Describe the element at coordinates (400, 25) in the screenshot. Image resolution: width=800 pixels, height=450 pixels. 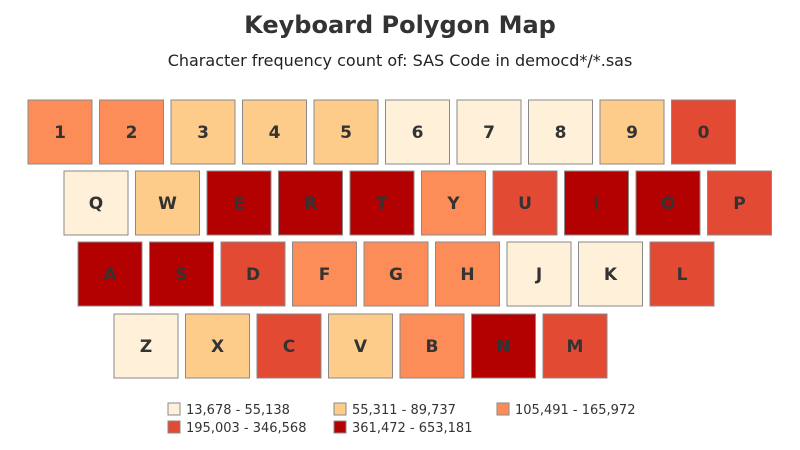
I see `chart-title: Keyboard Polygon Map` at that location.